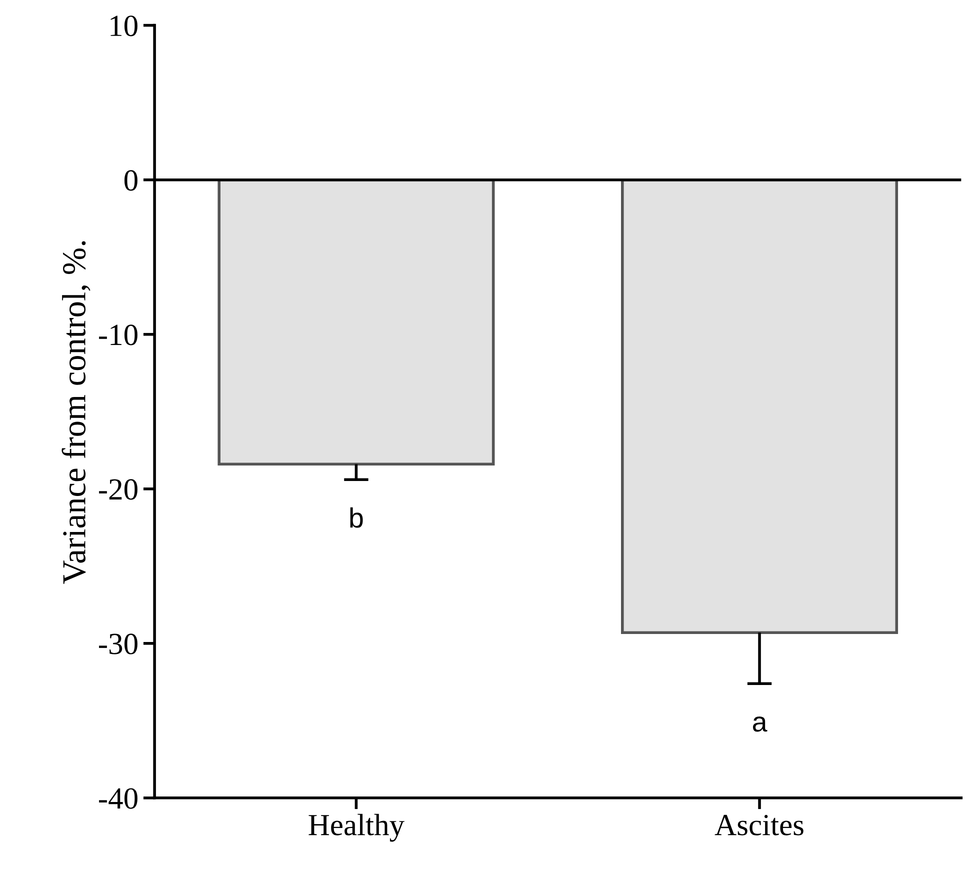  What do you see at coordinates (760, 724) in the screenshot?
I see `annotation: a` at bounding box center [760, 724].